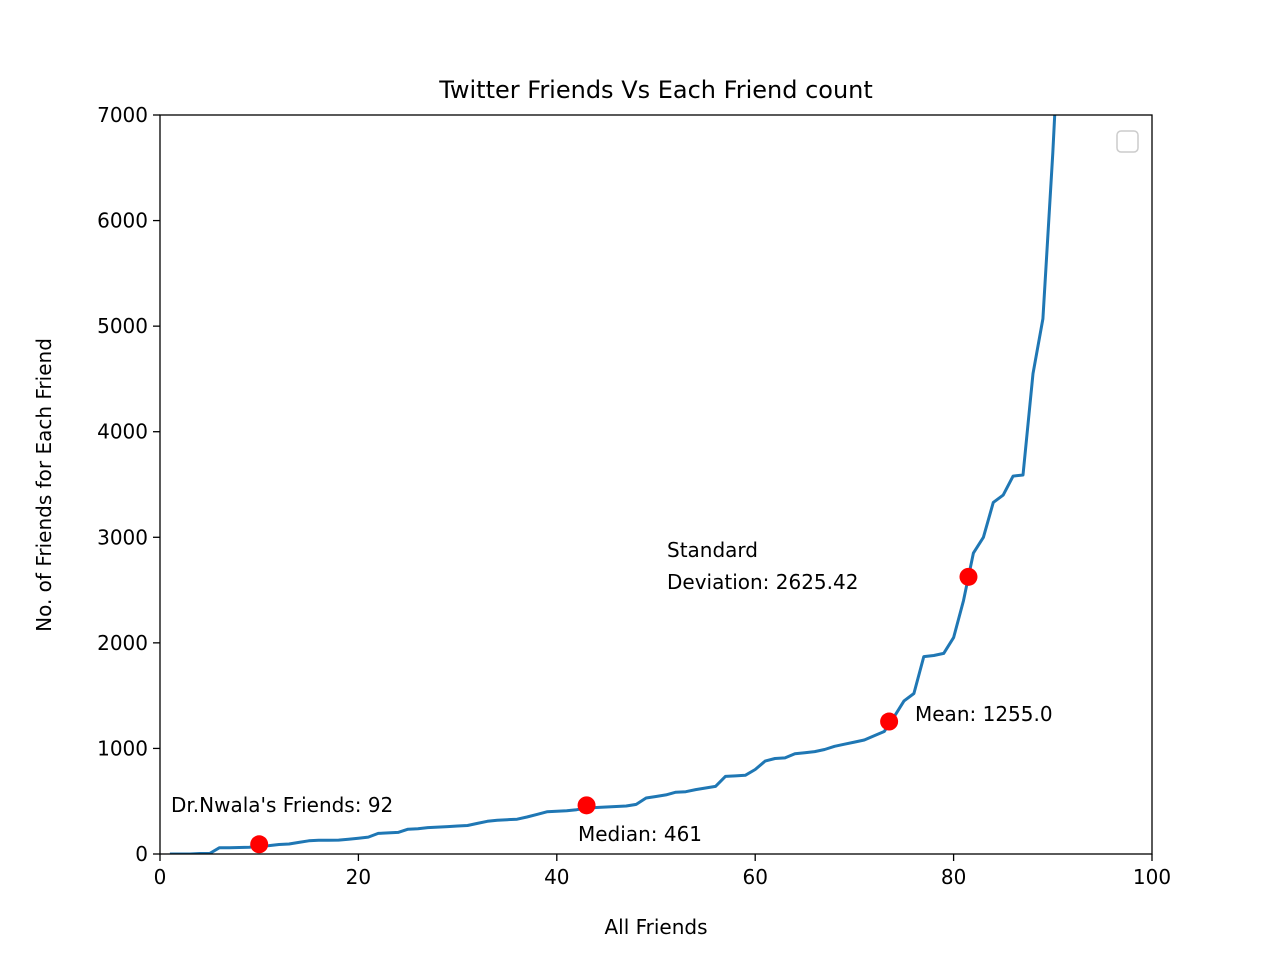 This screenshot has height=960, width=1280. What do you see at coordinates (122, 326) in the screenshot?
I see `y-tick-label: 5000` at bounding box center [122, 326].